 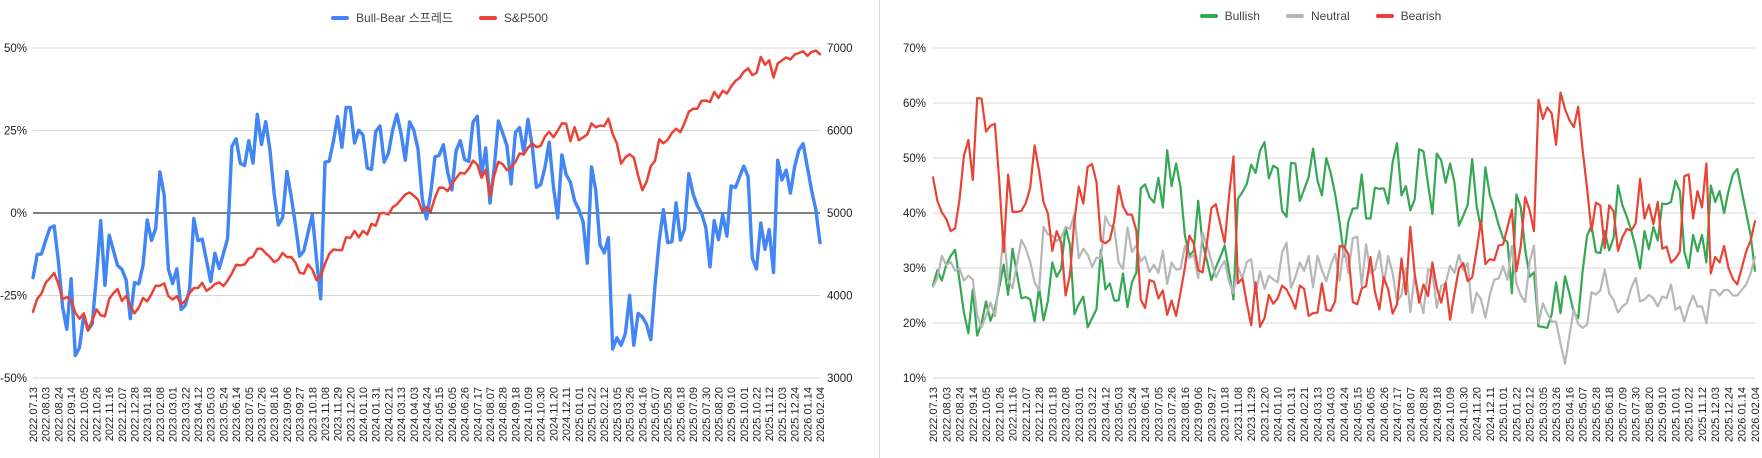 I want to click on legend-item-sp500: S&P500, so click(x=513, y=18).